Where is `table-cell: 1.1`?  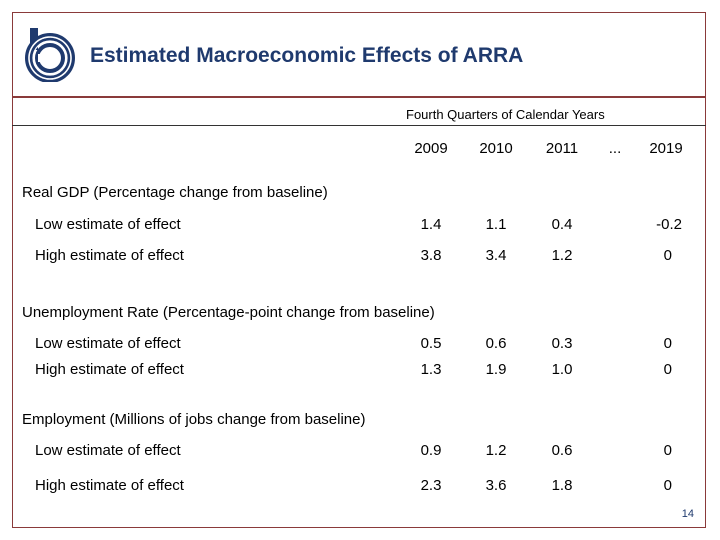
table-cell: 1.1 is located at coordinates (496, 224).